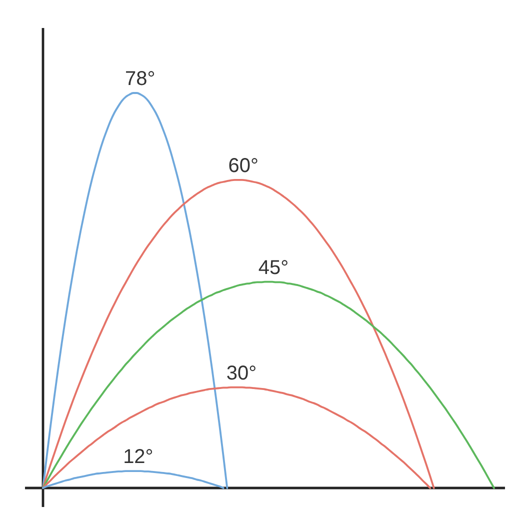 This screenshot has height=526, width=530. Describe the element at coordinates (140, 79) in the screenshot. I see `series-label: 78°` at that location.